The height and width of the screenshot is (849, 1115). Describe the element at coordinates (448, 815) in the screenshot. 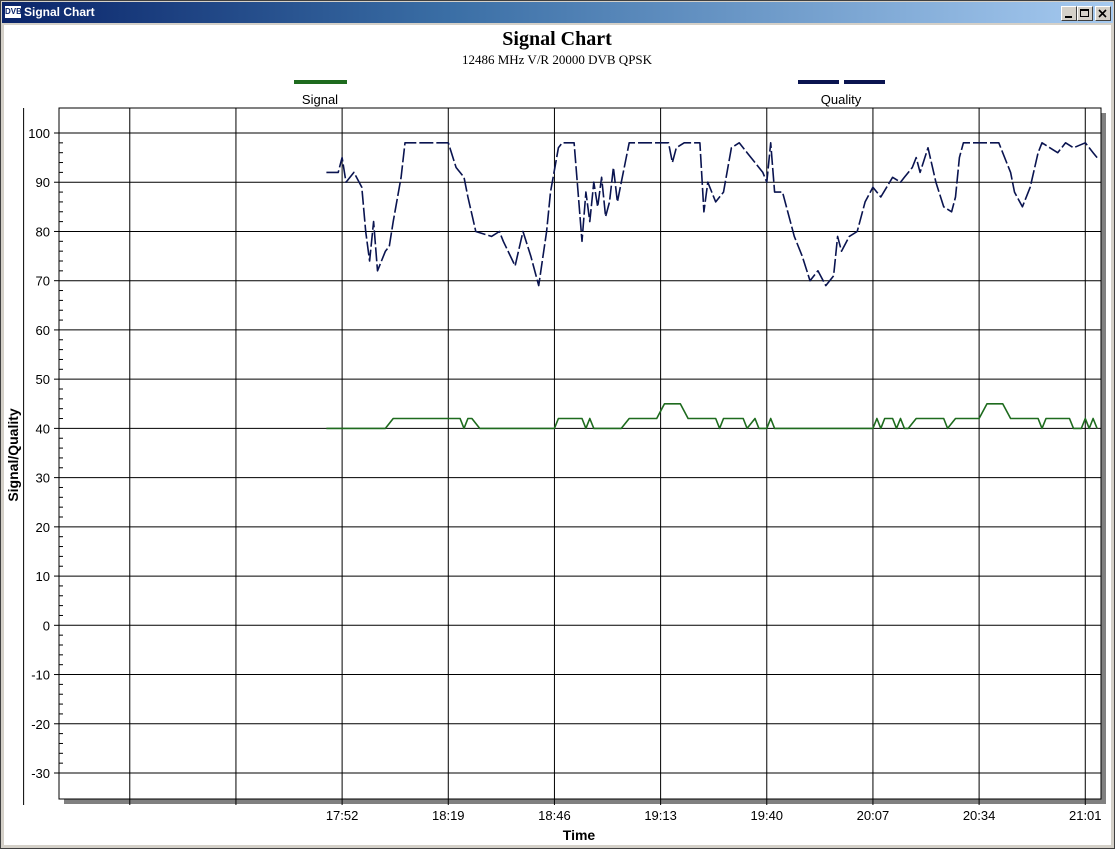

I see `x-tick-label: 18:19` at that location.